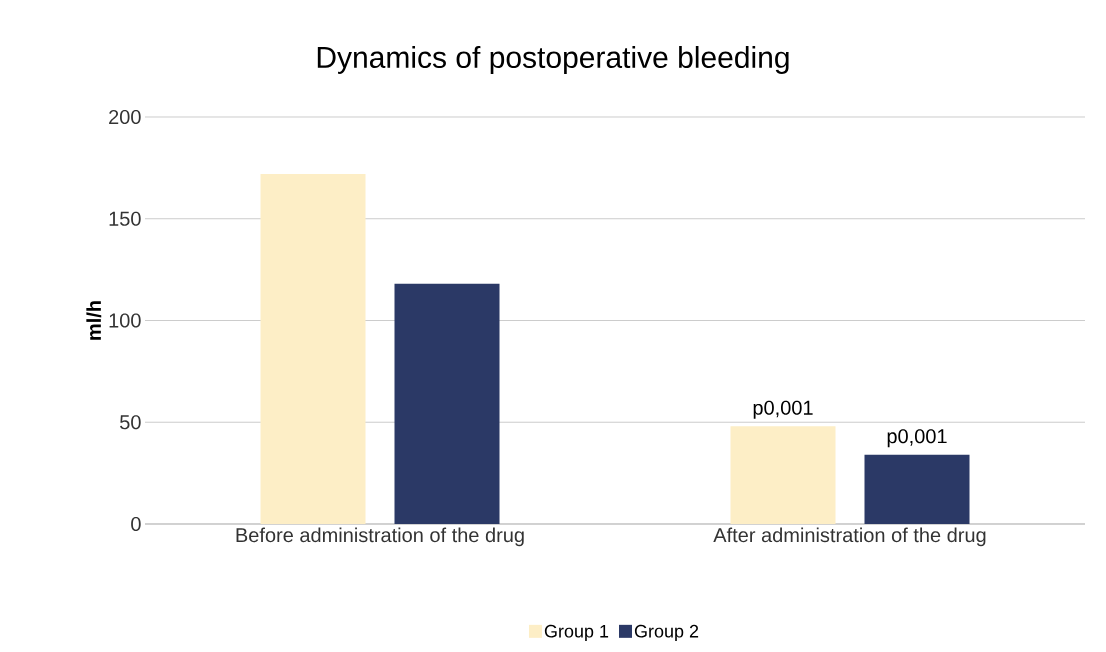 Image resolution: width=1106 pixels, height=652 pixels. I want to click on y-tick-label: 100, so click(125, 320).